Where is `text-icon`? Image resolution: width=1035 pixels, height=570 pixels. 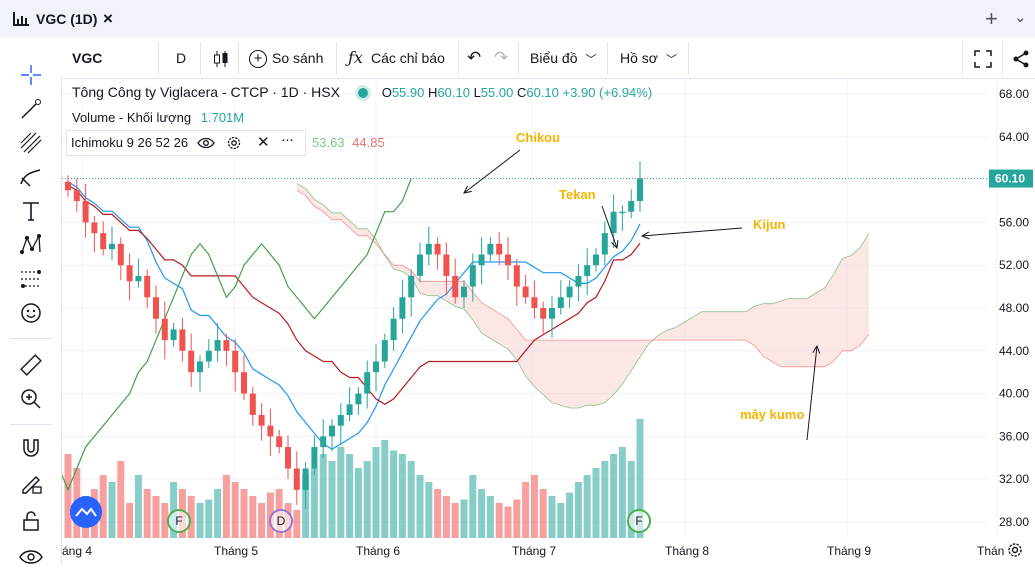 text-icon is located at coordinates (31, 211).